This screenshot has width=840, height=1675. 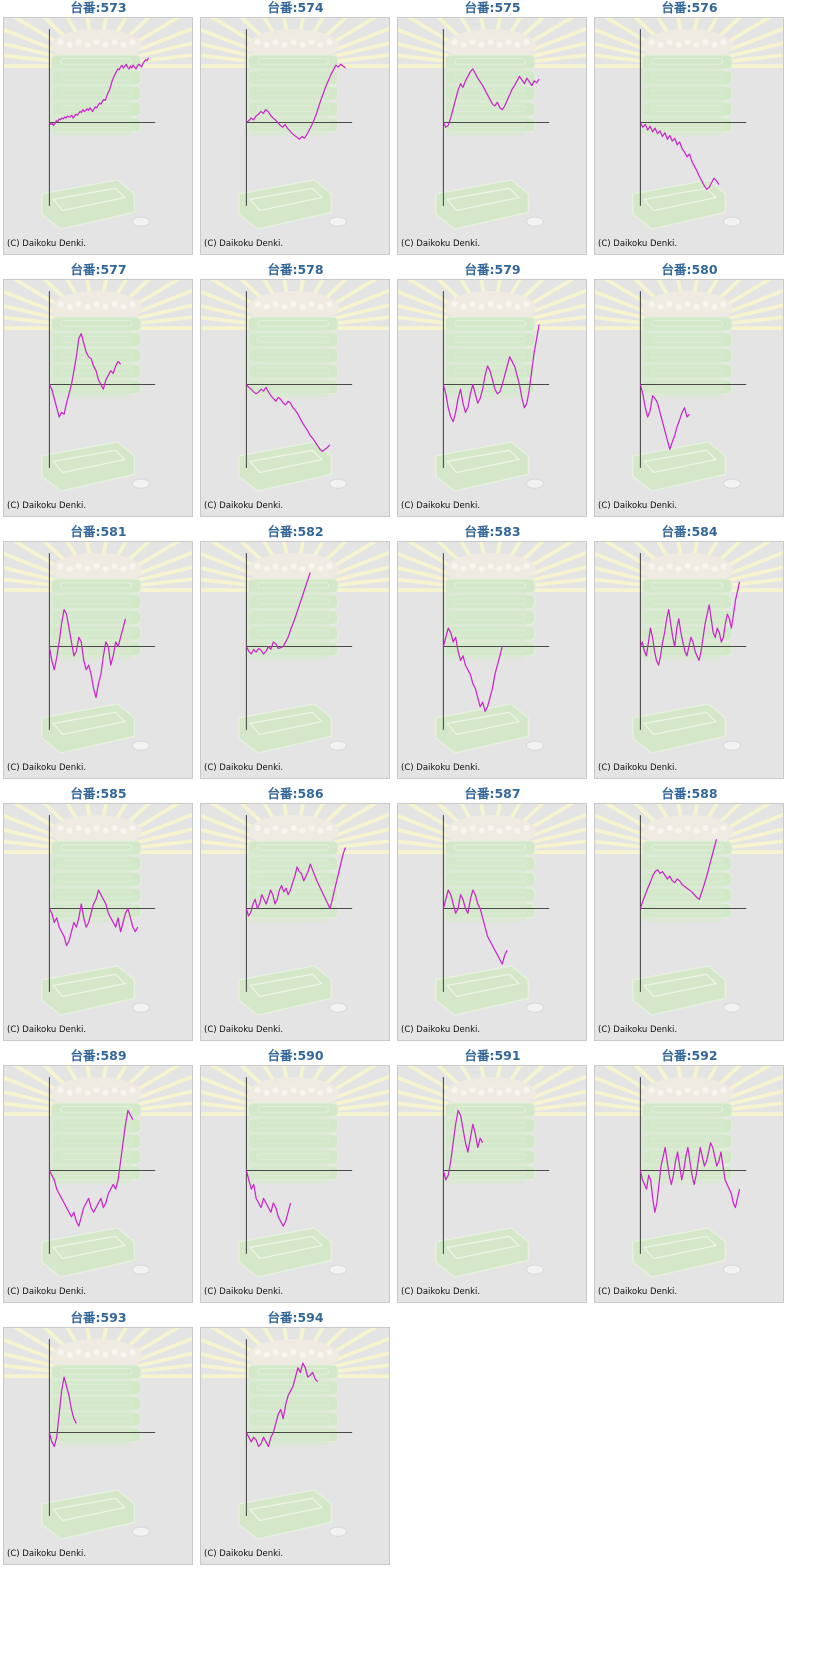 What do you see at coordinates (299, 926) in the screenshot?
I see `chart-cell: 台番:586 (C) Daikoku Denki.` at bounding box center [299, 926].